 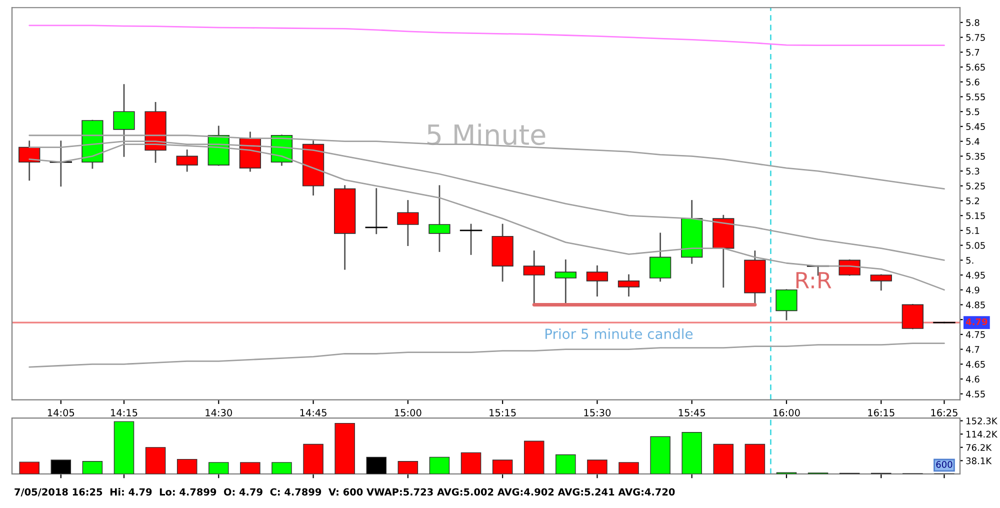 What do you see at coordinates (503, 412) in the screenshot?
I see `x-tick-label: 15:15` at bounding box center [503, 412].